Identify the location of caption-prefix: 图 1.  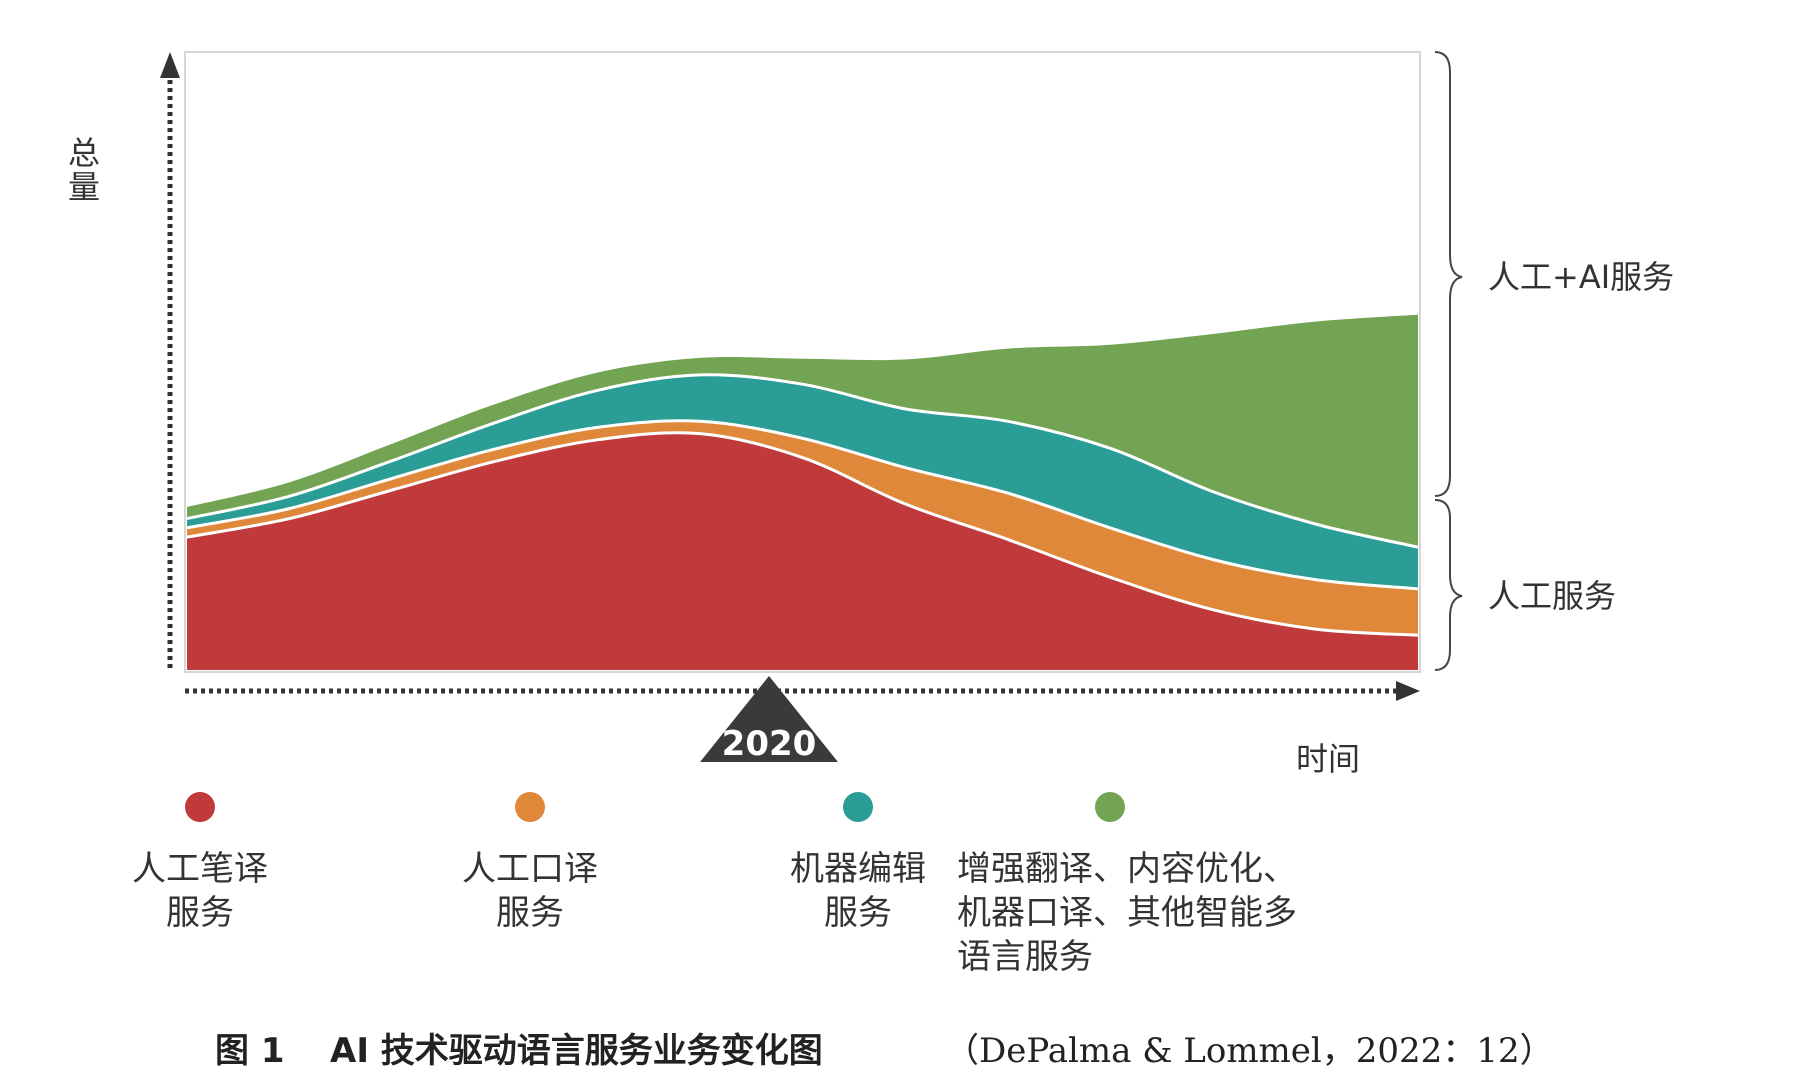
(250, 1051).